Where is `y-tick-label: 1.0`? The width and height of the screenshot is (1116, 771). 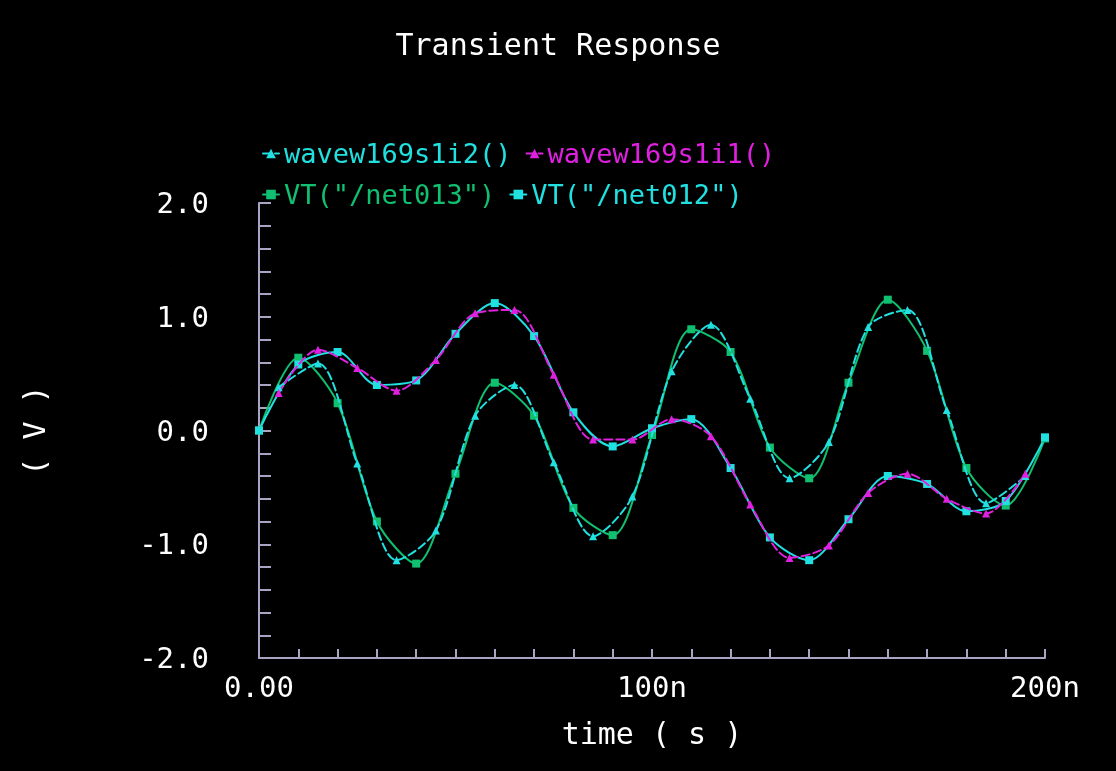 y-tick-label: 1.0 is located at coordinates (182, 316).